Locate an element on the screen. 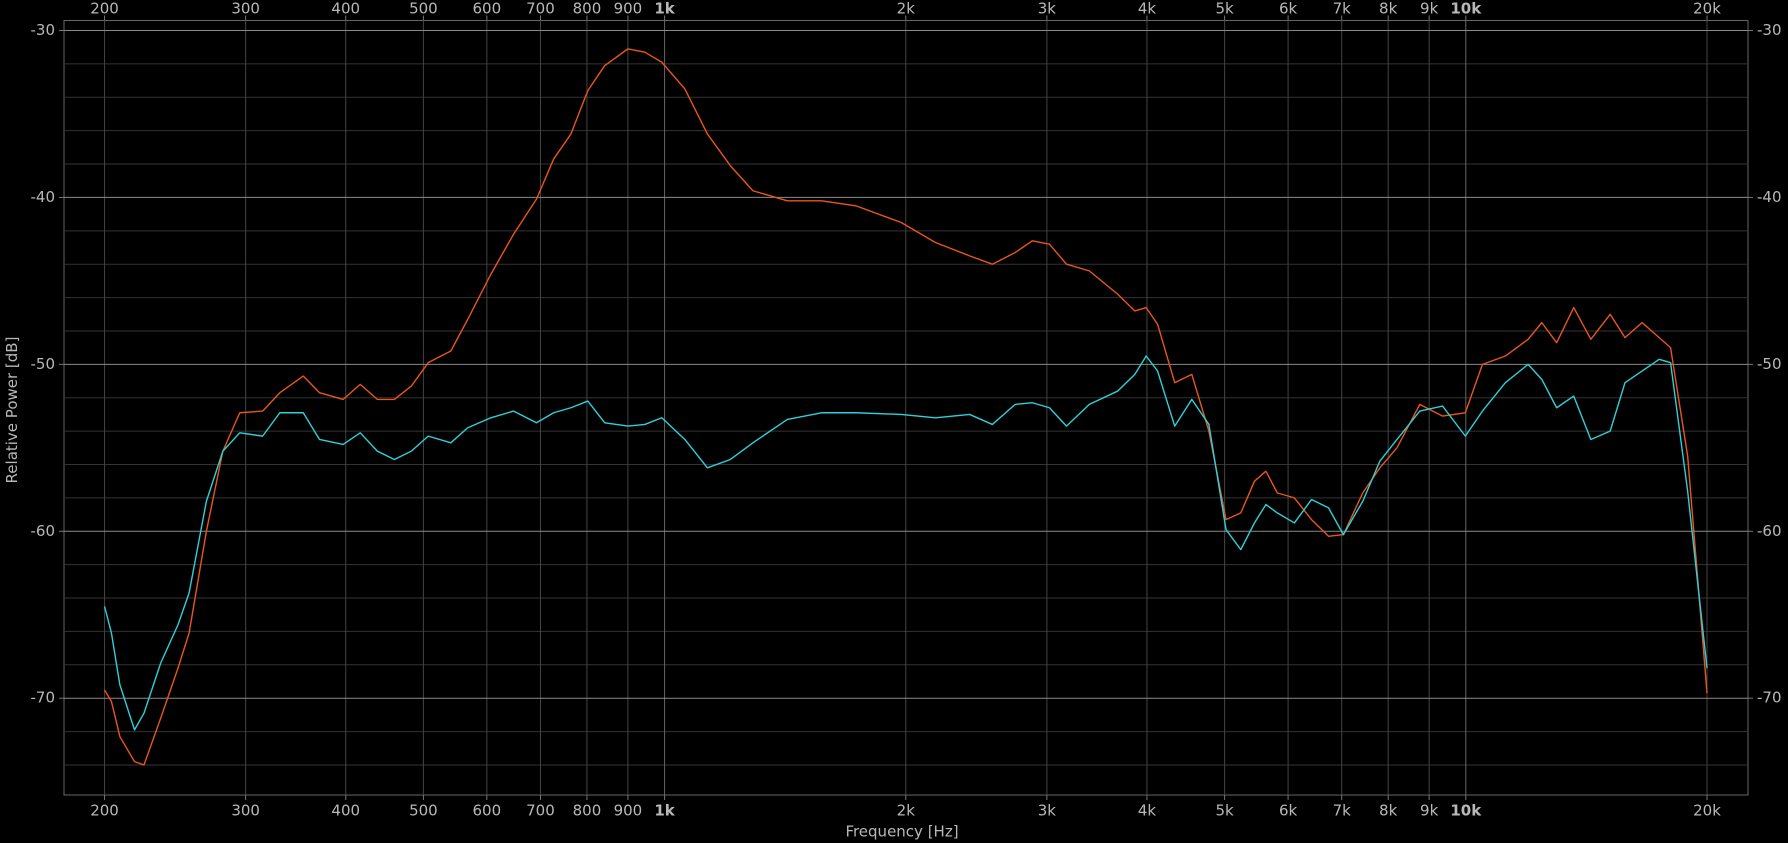 This screenshot has width=1788, height=843. y-axis-title: Relative Power [dB] is located at coordinates (12, 410).